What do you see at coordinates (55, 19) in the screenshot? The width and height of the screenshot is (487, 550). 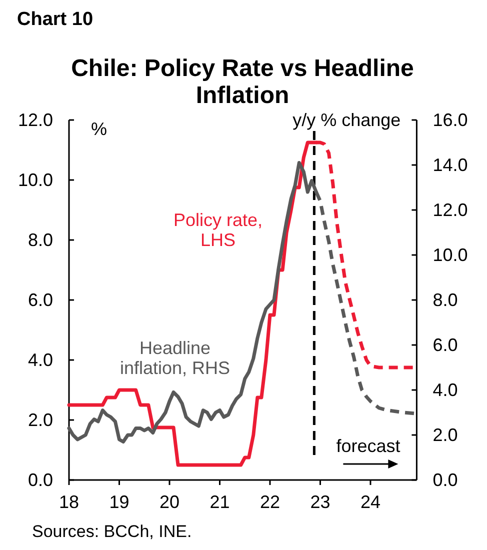 I see `caption: Chart 10` at bounding box center [55, 19].